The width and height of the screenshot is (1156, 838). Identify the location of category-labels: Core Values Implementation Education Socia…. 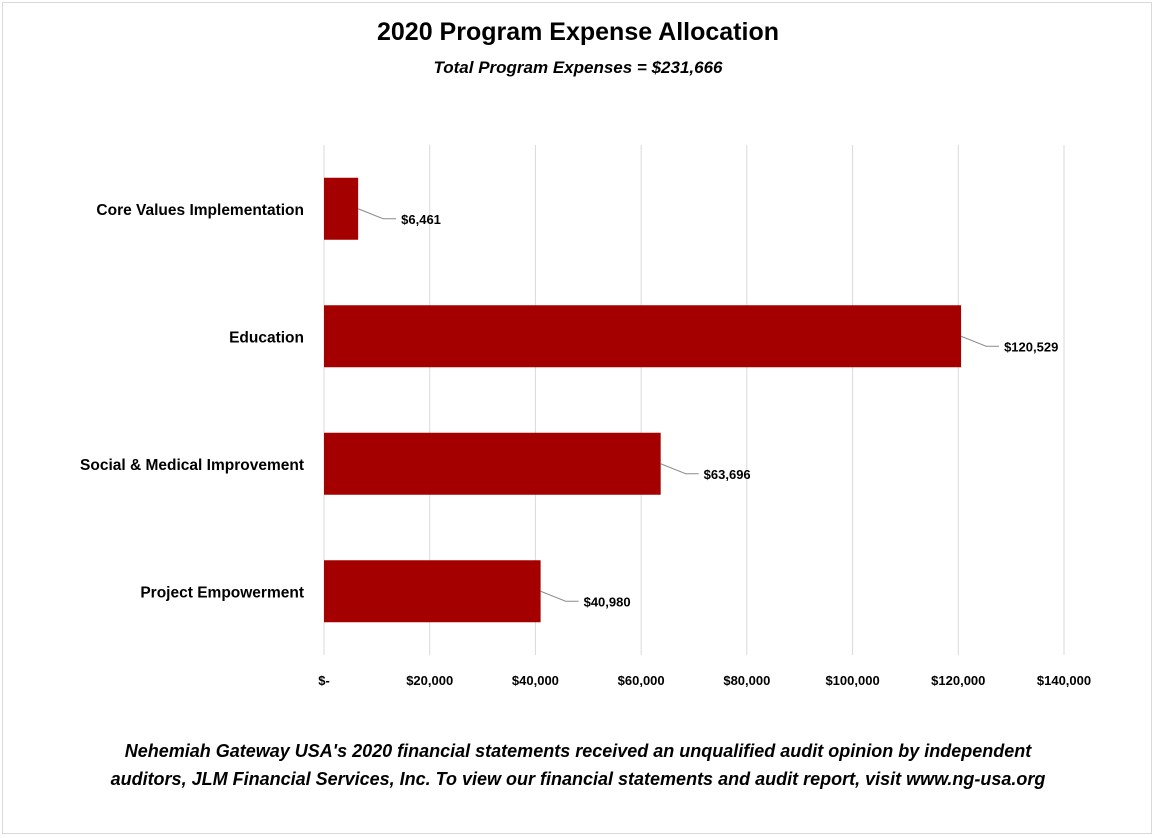
(192, 402).